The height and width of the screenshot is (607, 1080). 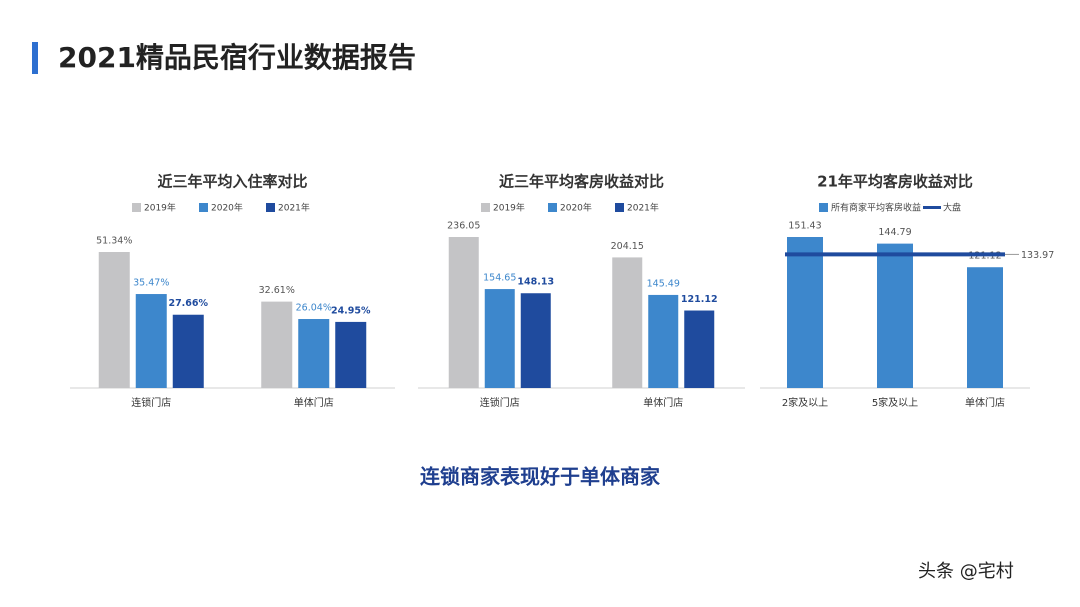 What do you see at coordinates (499, 278) in the screenshot?
I see `data-label: 154.65` at bounding box center [499, 278].